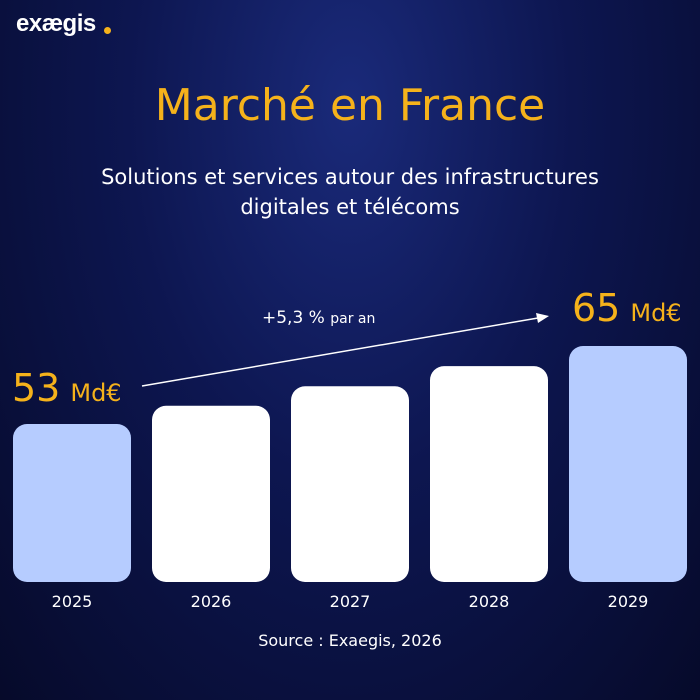 This screenshot has width=700, height=700. What do you see at coordinates (350, 484) in the screenshot?
I see `bar-2027` at bounding box center [350, 484].